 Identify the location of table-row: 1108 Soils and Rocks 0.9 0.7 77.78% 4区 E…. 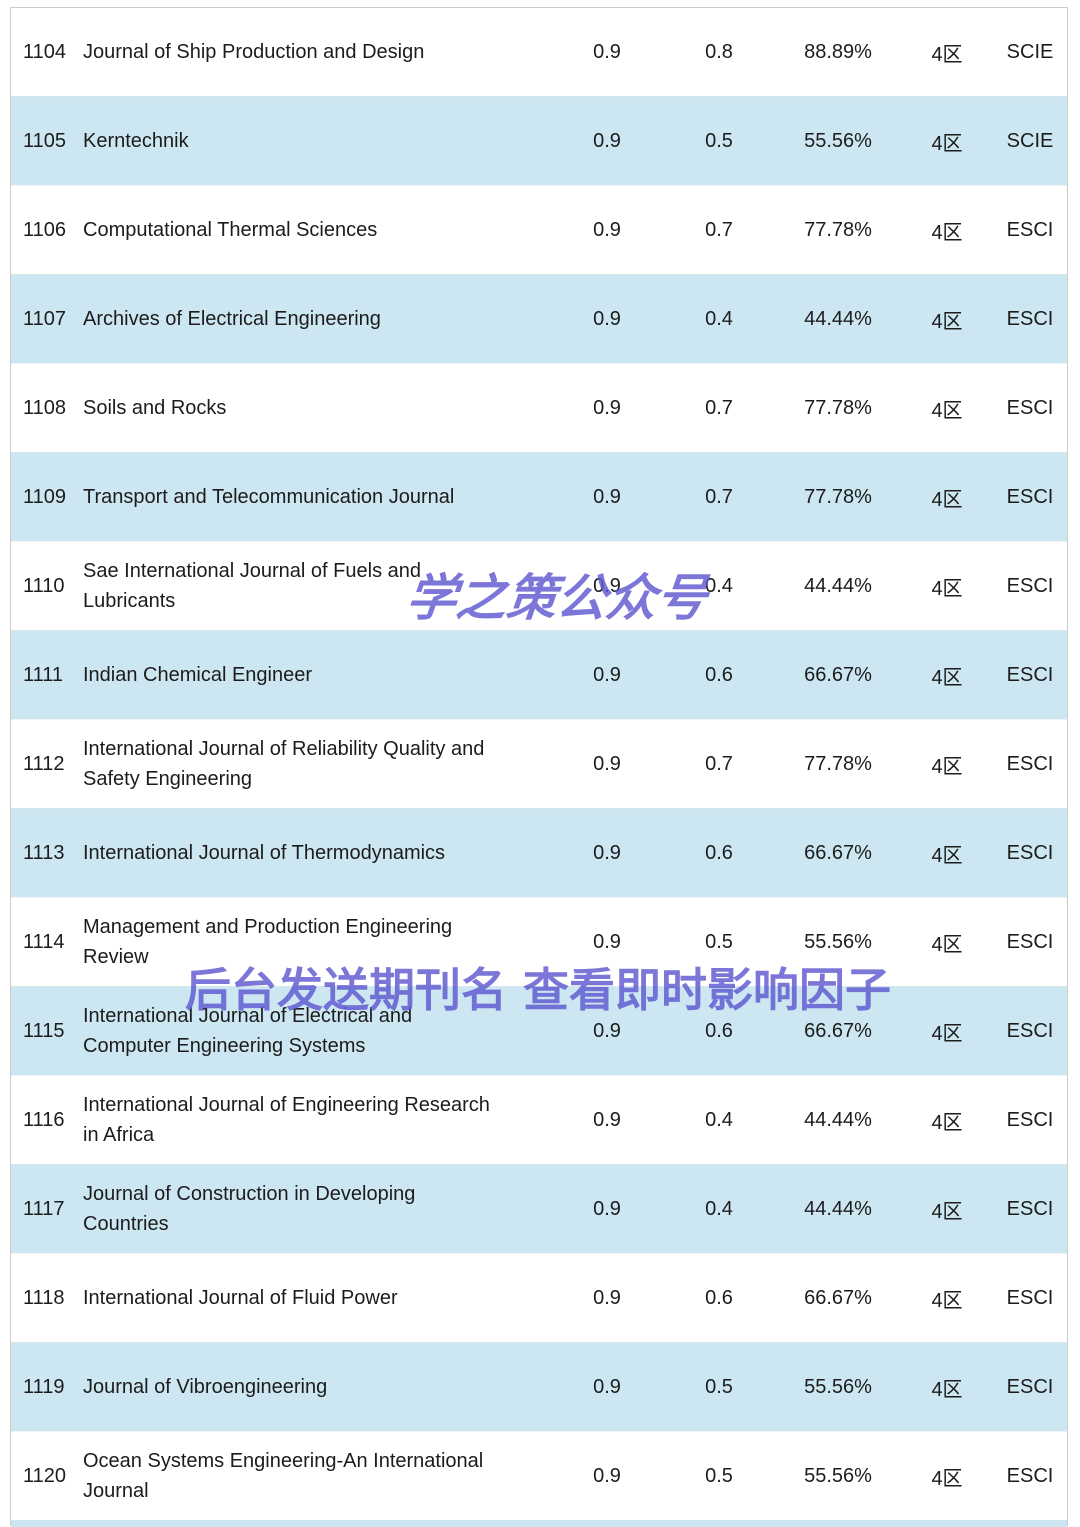
(539, 407).